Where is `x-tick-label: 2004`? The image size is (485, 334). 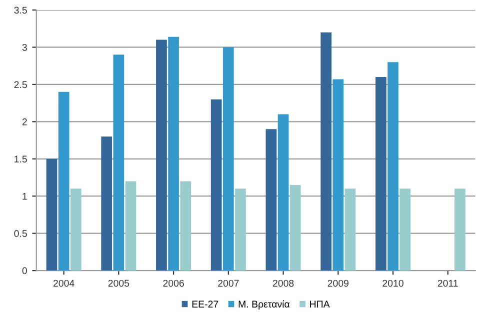
x-tick-label: 2004 is located at coordinates (63, 283).